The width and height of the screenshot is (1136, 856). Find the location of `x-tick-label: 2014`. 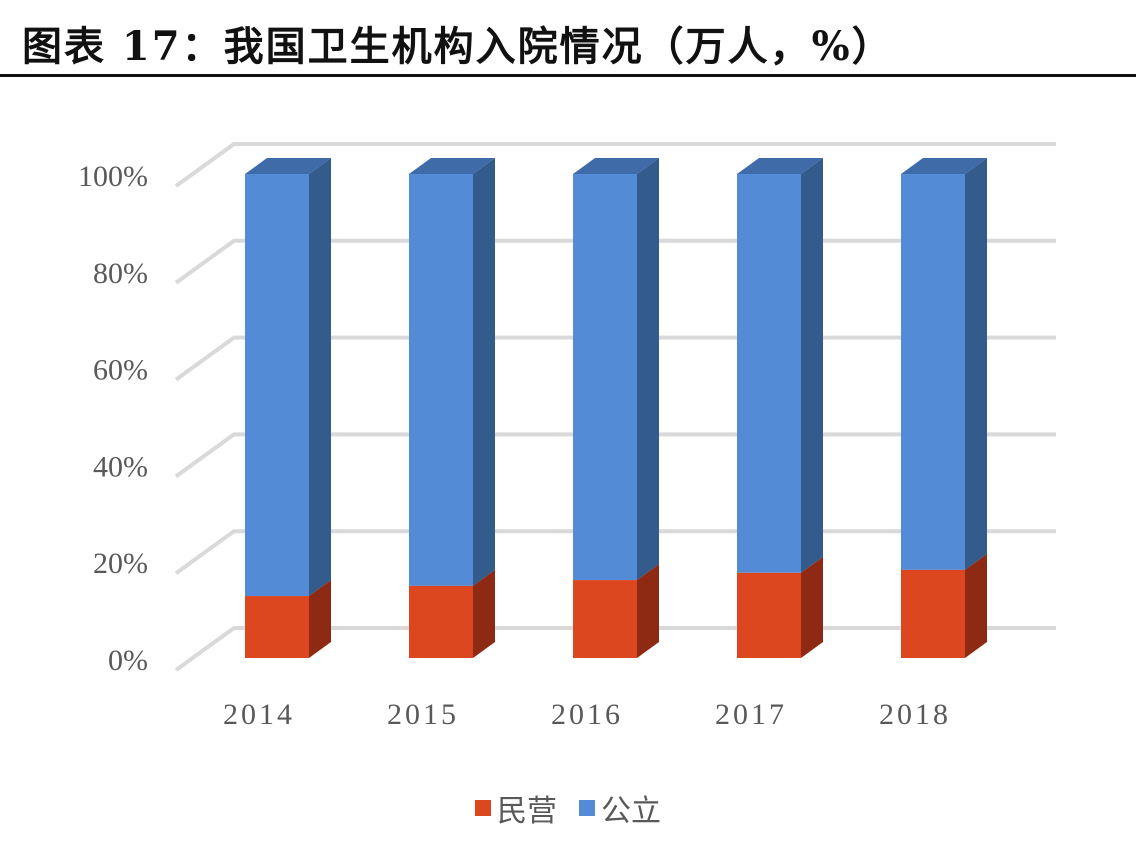

x-tick-label: 2014 is located at coordinates (259, 714).